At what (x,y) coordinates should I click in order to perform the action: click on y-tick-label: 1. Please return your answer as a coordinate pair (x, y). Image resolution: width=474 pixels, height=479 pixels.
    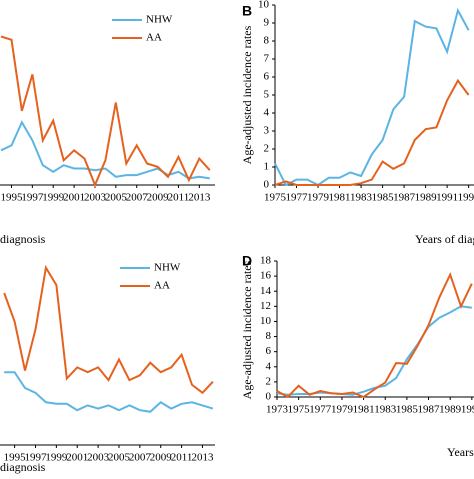
    Looking at the image, I should click on (267, 167).